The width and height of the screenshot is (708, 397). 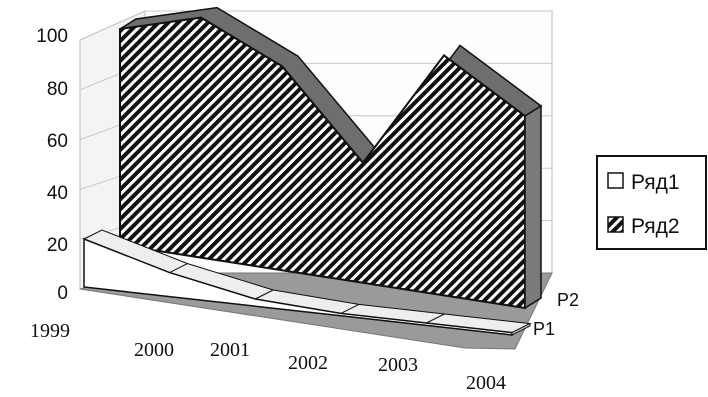 I want to click on series-ryad1-dividers, so click(x=307, y=293).